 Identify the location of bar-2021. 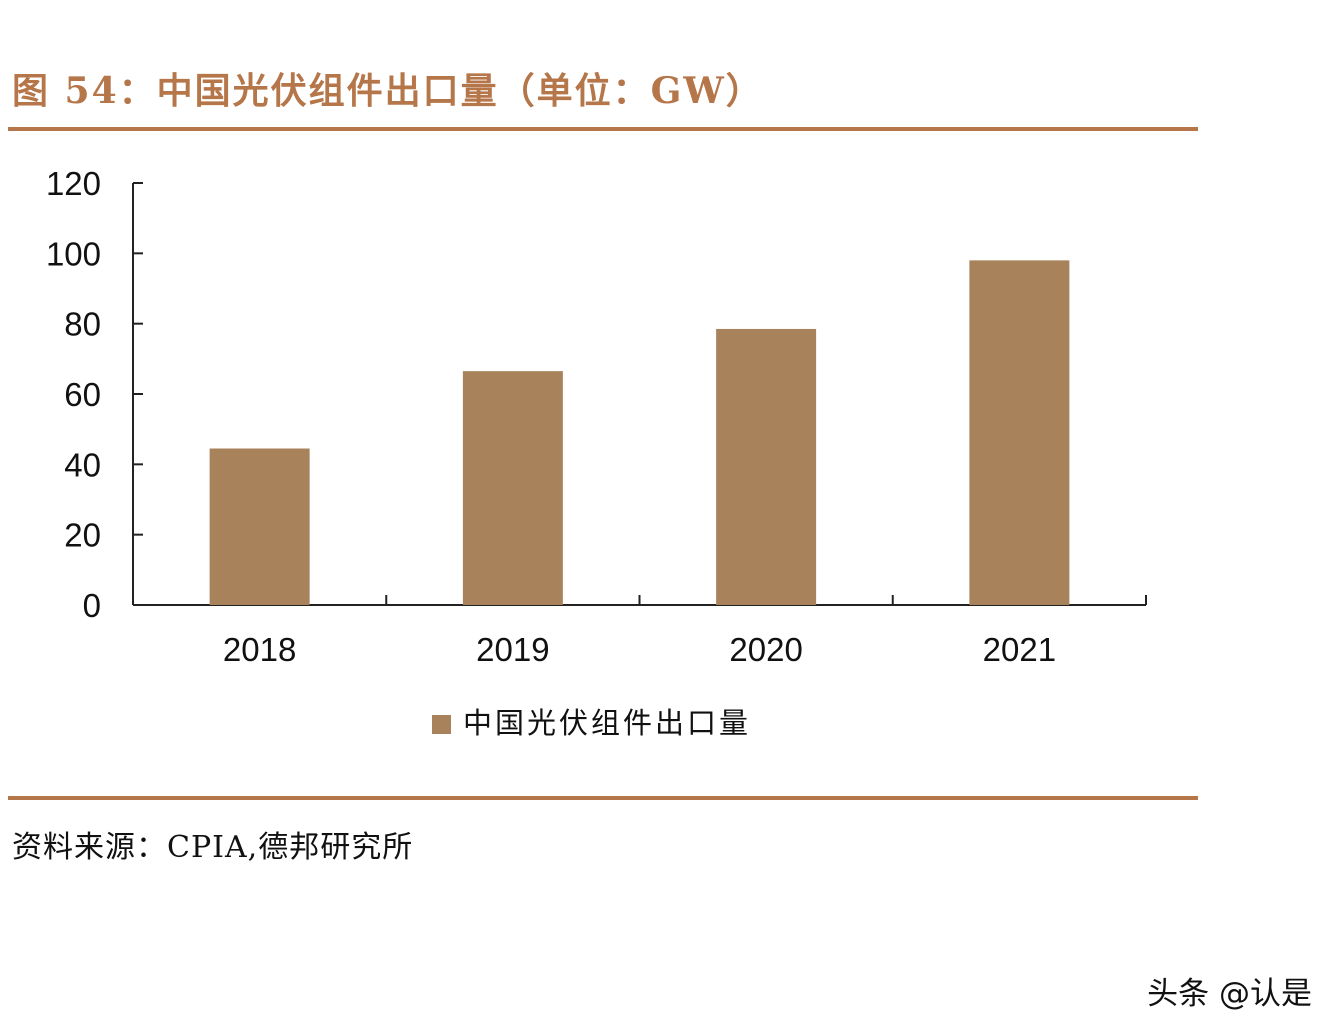
(1019, 432).